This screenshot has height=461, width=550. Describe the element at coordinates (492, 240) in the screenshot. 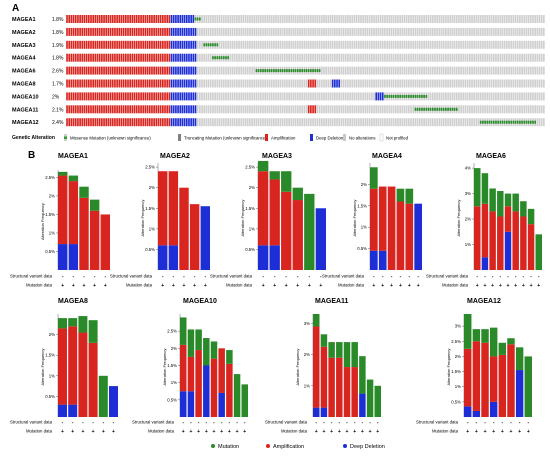

I see `bar-segment-amplification` at that location.